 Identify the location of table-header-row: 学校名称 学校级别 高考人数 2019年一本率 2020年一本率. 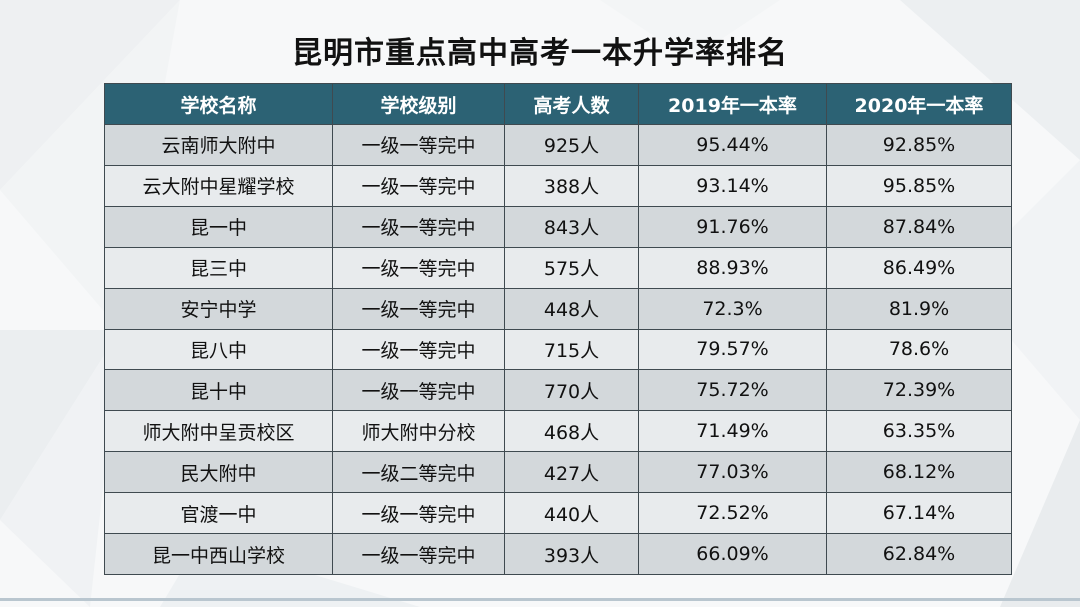
(558, 104).